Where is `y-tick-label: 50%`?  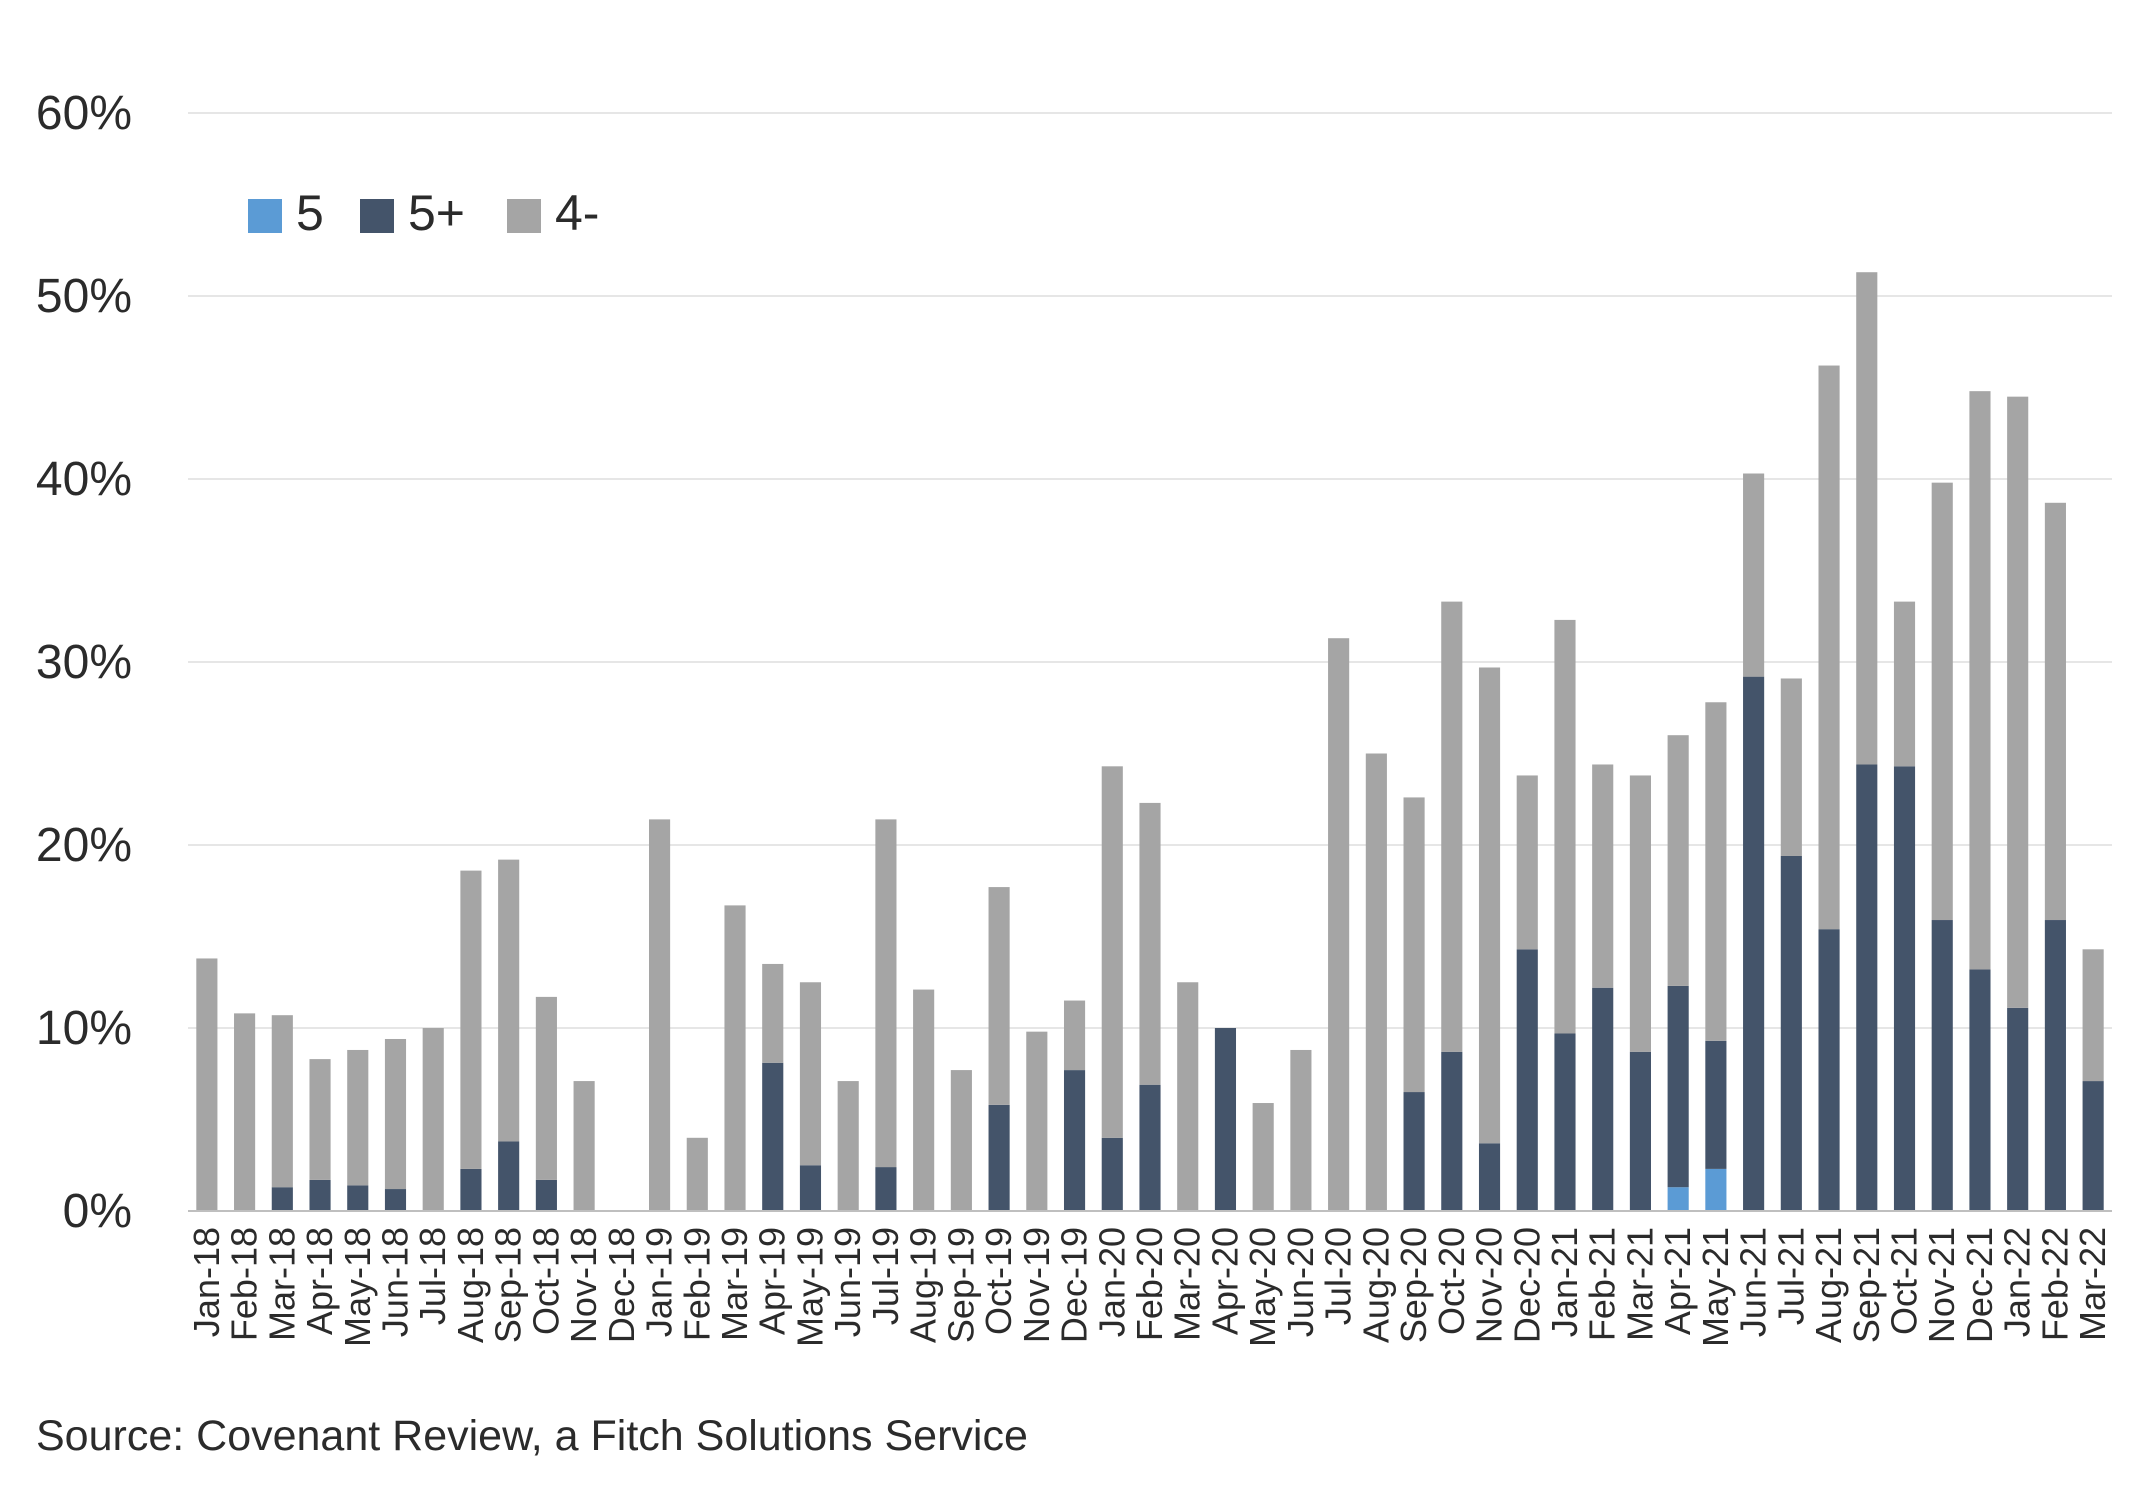
y-tick-label: 50% is located at coordinates (84, 296).